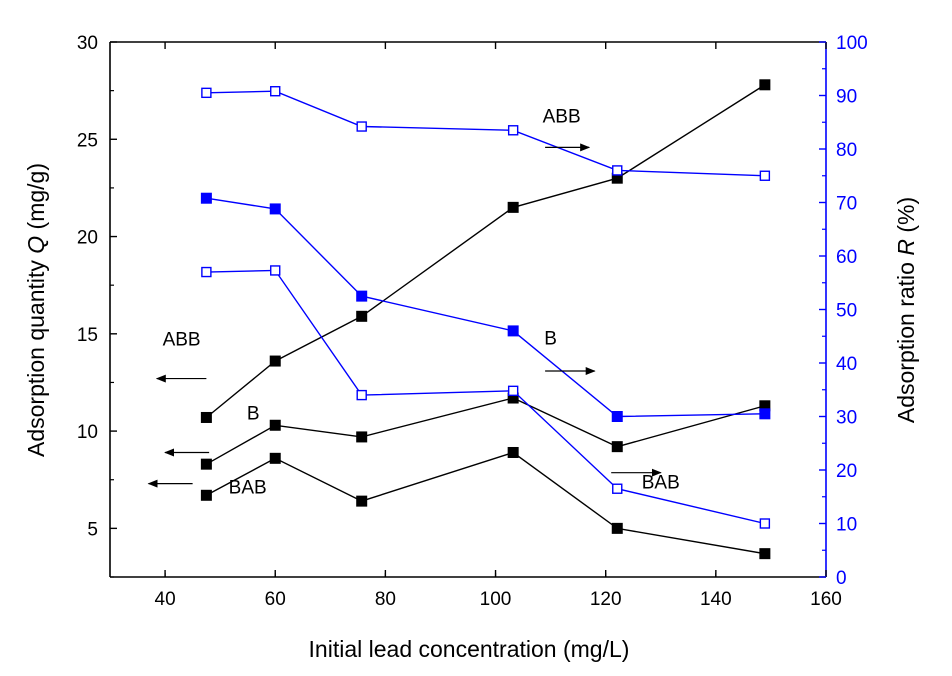 The image size is (952, 676). What do you see at coordinates (486, 431) in the screenshot?
I see `series-line-q_b` at bounding box center [486, 431].